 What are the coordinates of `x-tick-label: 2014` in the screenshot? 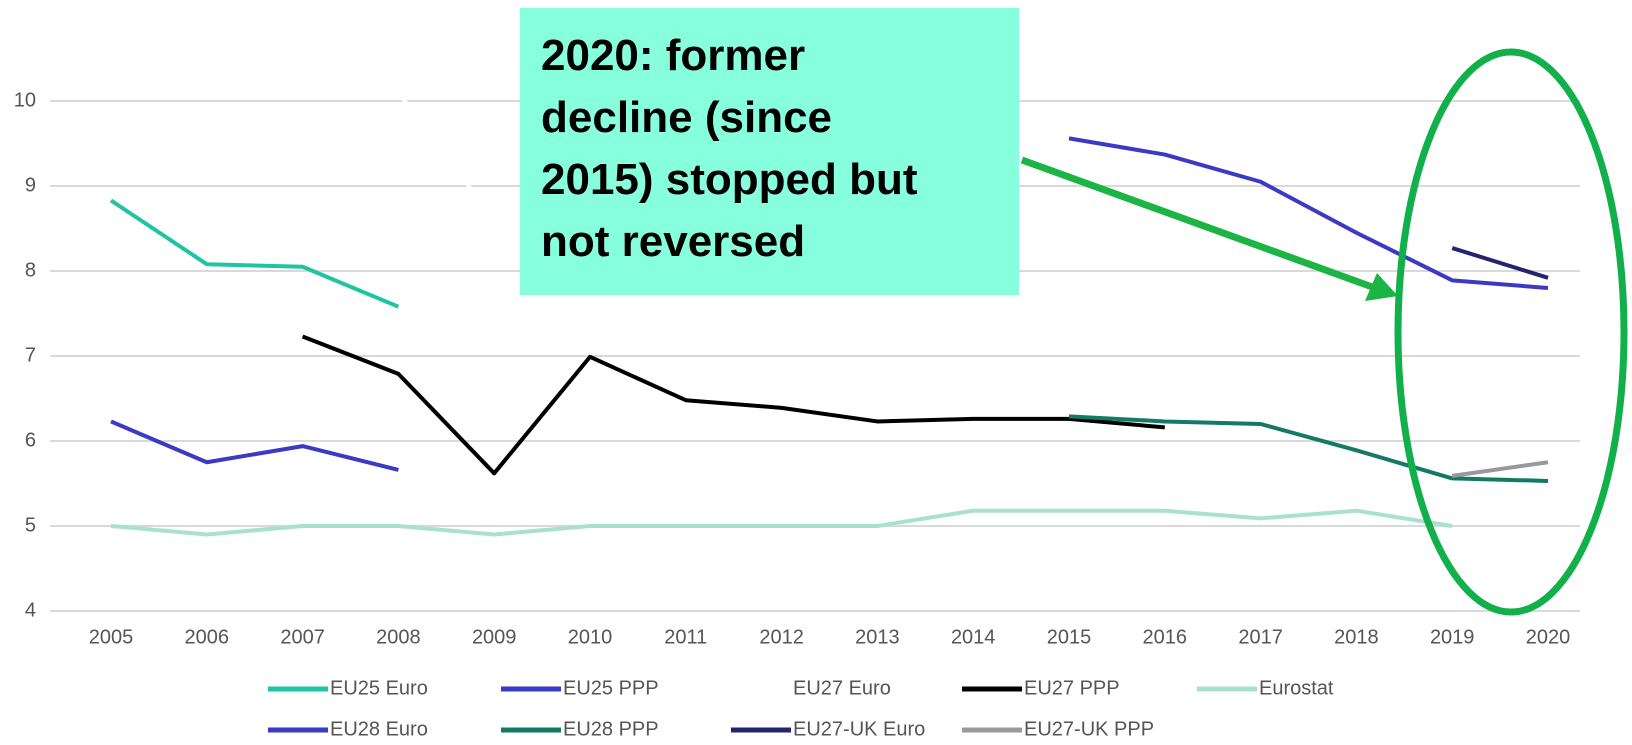 It's located at (973, 637).